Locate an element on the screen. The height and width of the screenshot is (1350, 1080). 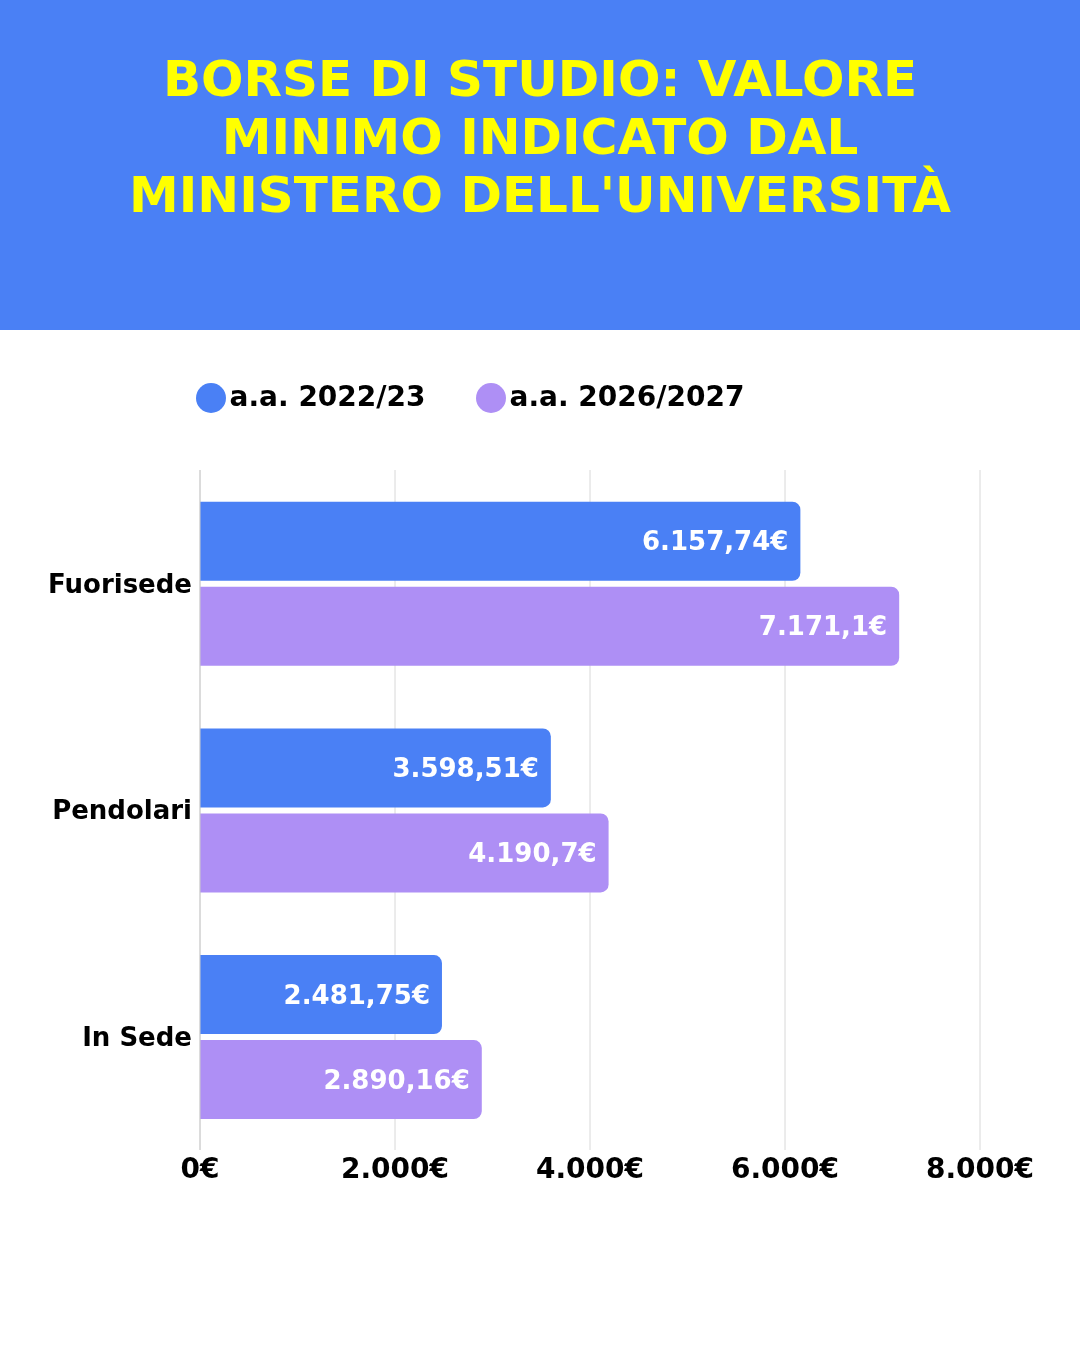
data-label: 4.190,7€ is located at coordinates (532, 852).